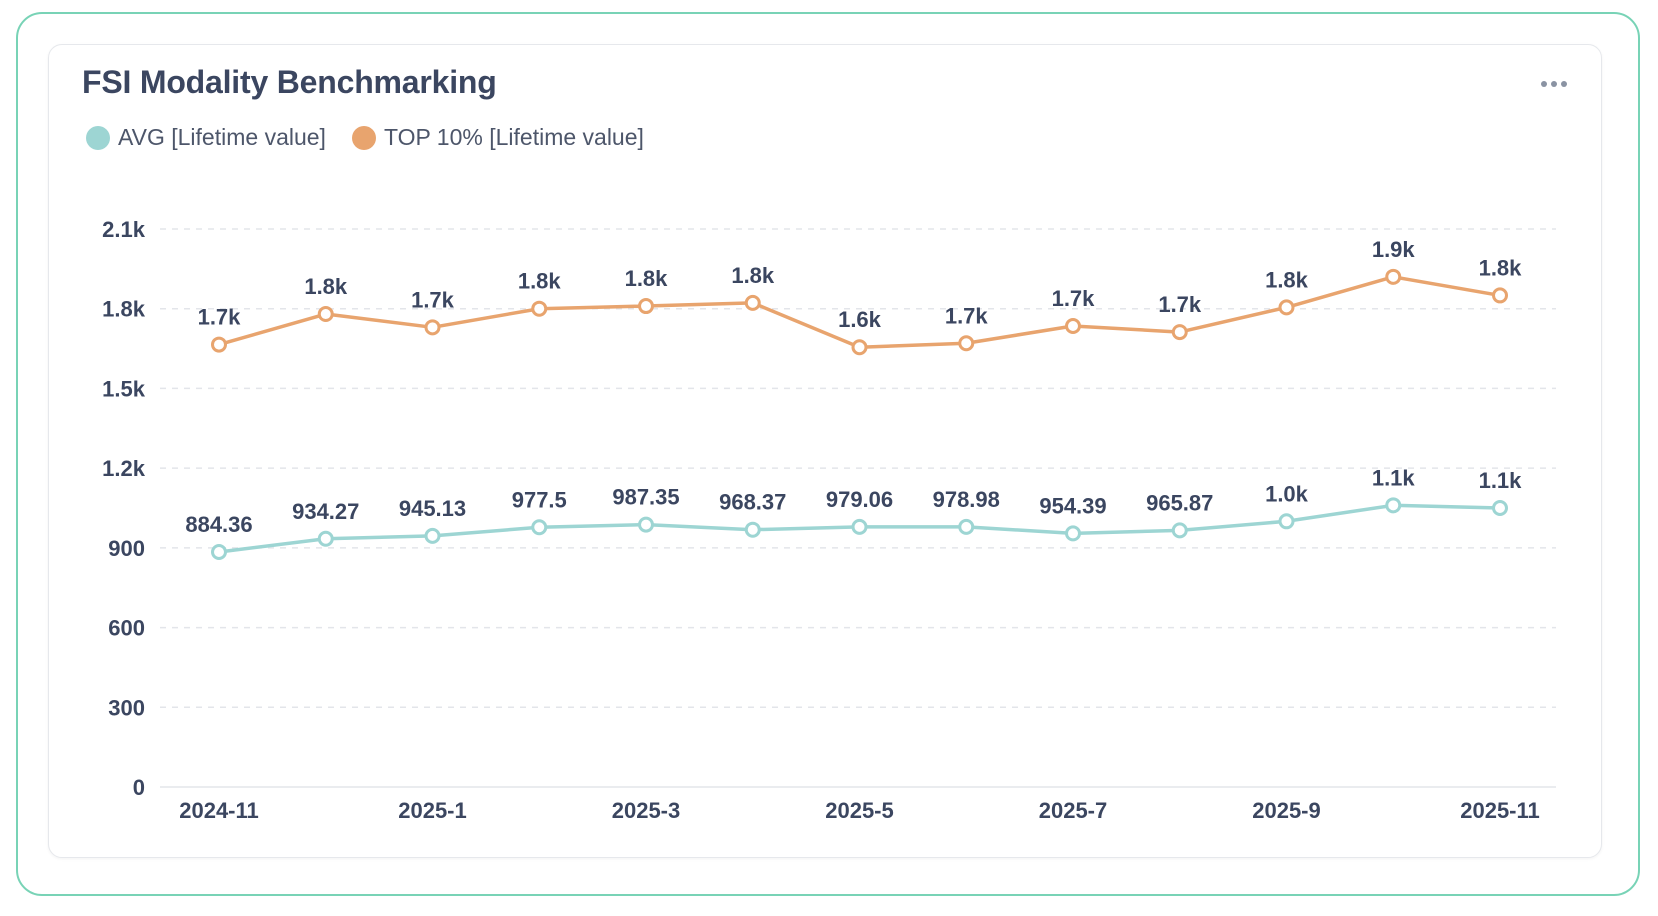 The width and height of the screenshot is (1658, 916). What do you see at coordinates (289, 82) in the screenshot?
I see `chart-title: FSI Modality Benchmarking` at bounding box center [289, 82].